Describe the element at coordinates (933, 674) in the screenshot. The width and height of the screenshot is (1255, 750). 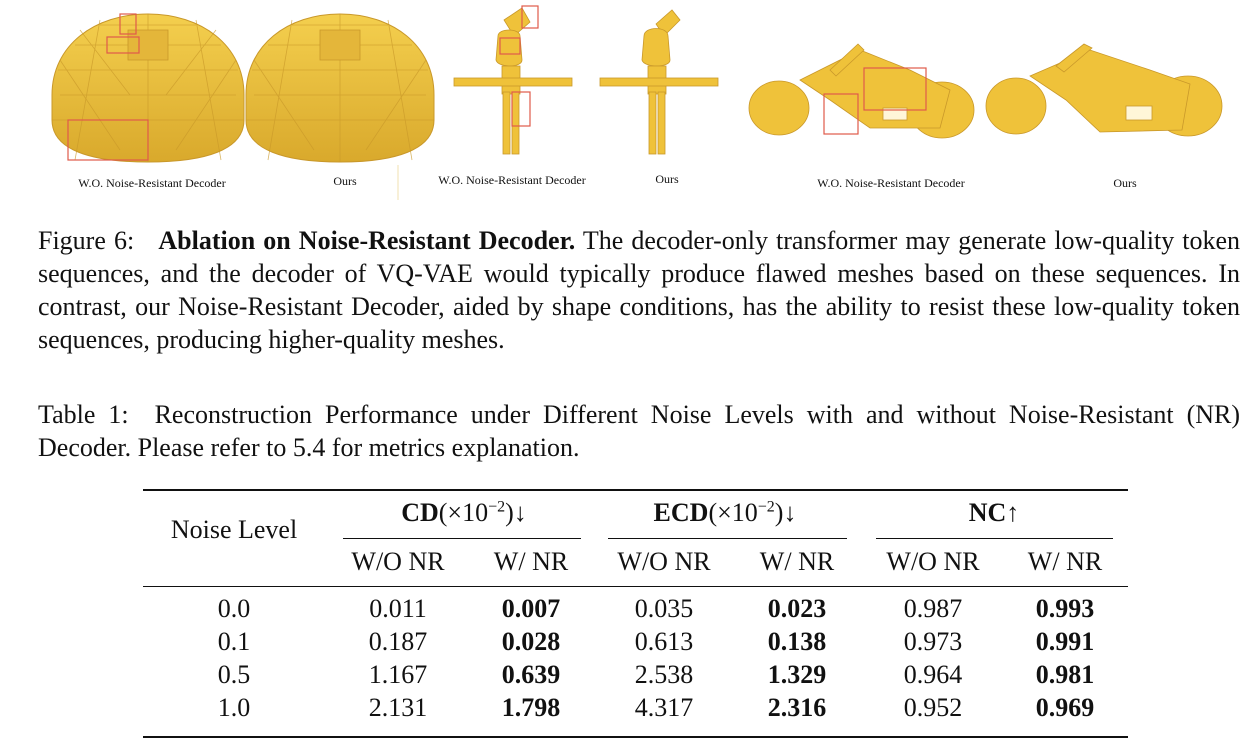
I see `cell-value: 0.964` at that location.